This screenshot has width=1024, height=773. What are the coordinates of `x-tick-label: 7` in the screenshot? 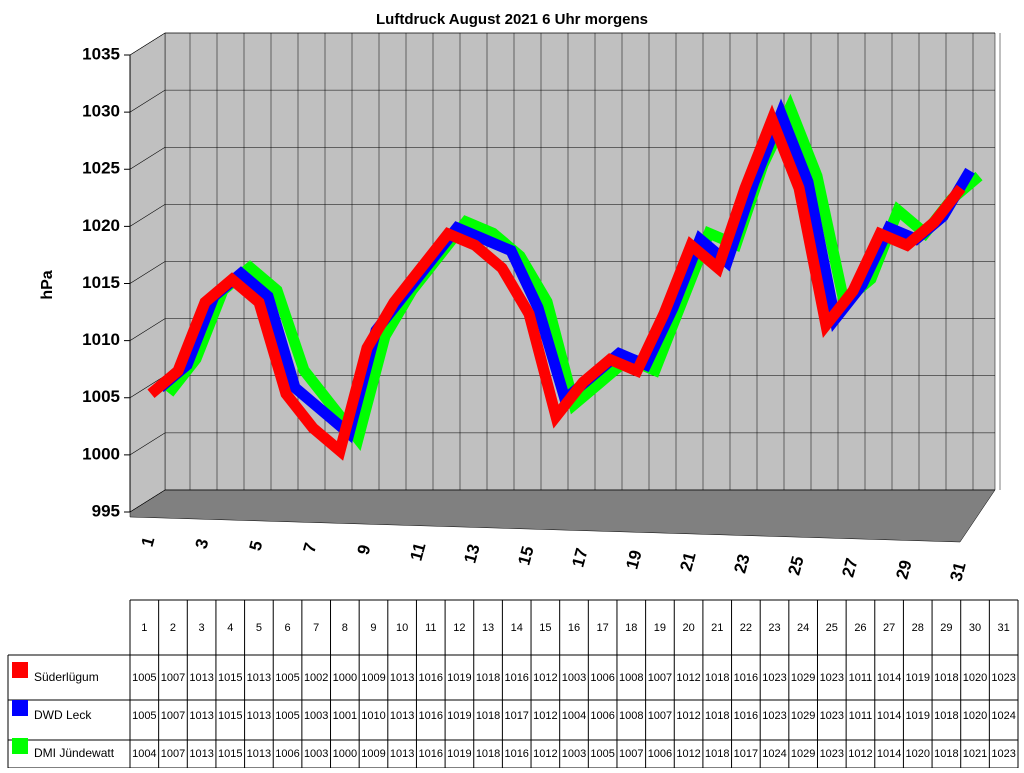 It's located at (310, 548).